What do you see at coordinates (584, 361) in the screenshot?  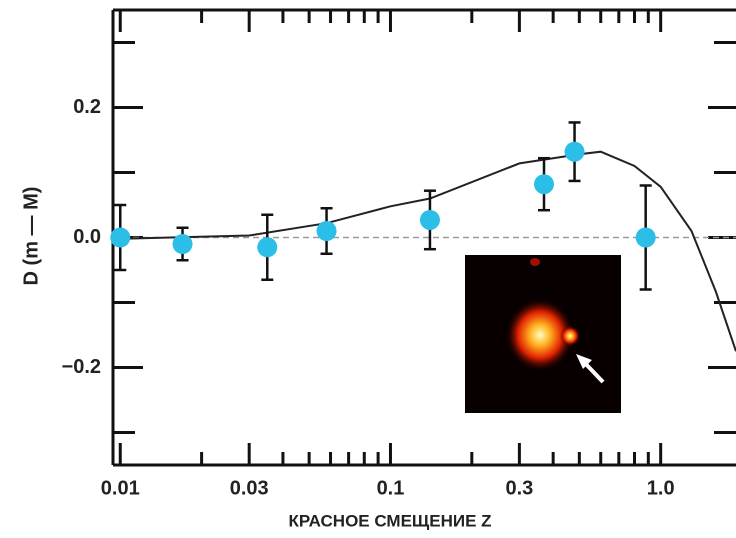 I see `arrow-head` at bounding box center [584, 361].